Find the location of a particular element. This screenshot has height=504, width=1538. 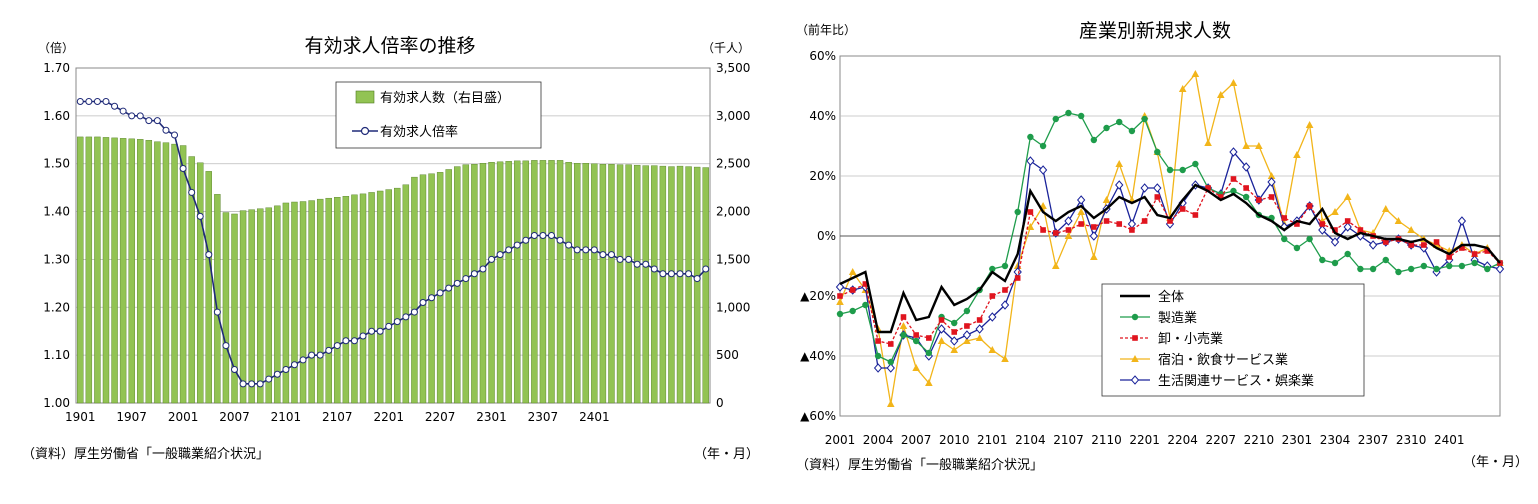

right-chart-x-tick-label: 2007 is located at coordinates (916, 440).